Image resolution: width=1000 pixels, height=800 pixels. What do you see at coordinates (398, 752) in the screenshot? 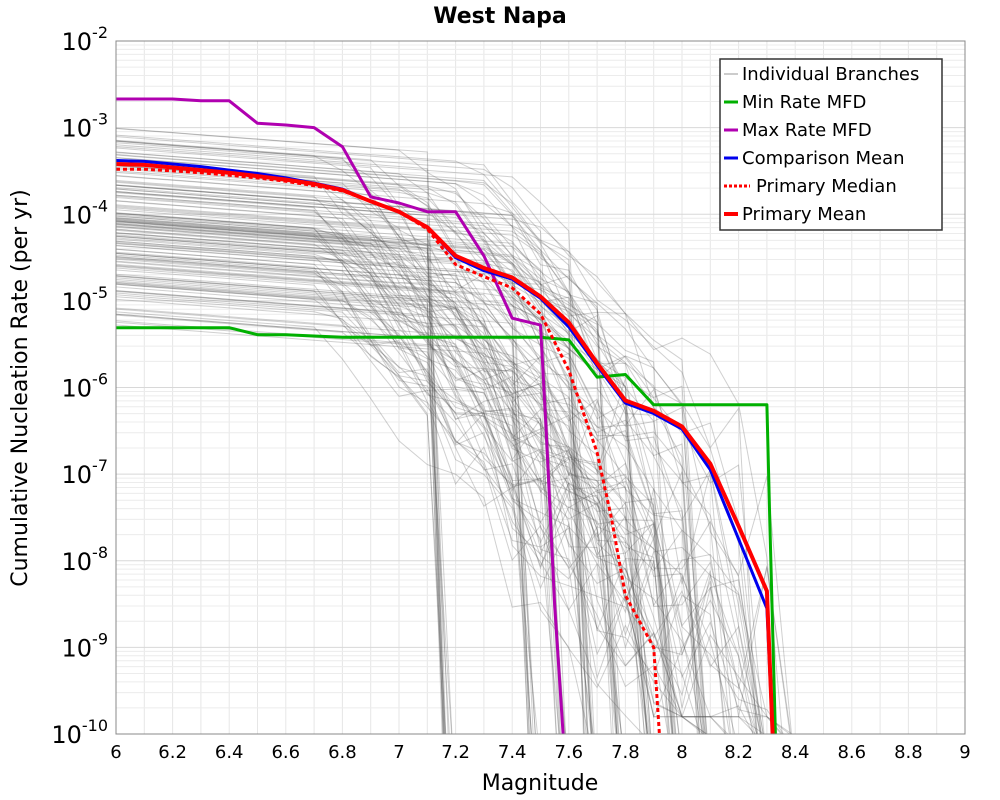
I see `x-tick-label: 7` at bounding box center [398, 752].